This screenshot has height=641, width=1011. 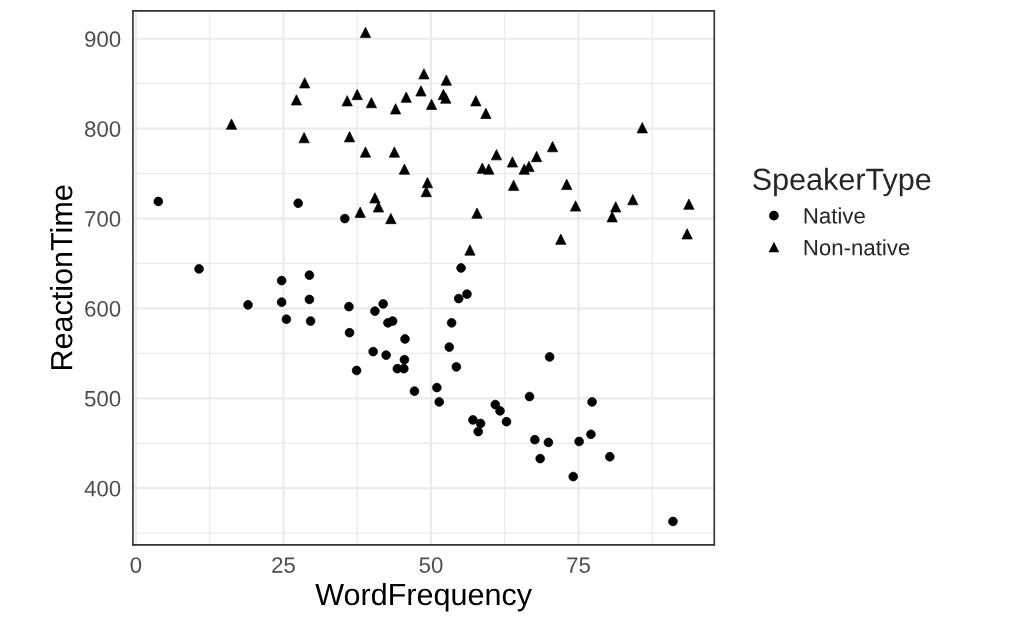 What do you see at coordinates (283, 565) in the screenshot?
I see `x-tick-label: 25` at bounding box center [283, 565].